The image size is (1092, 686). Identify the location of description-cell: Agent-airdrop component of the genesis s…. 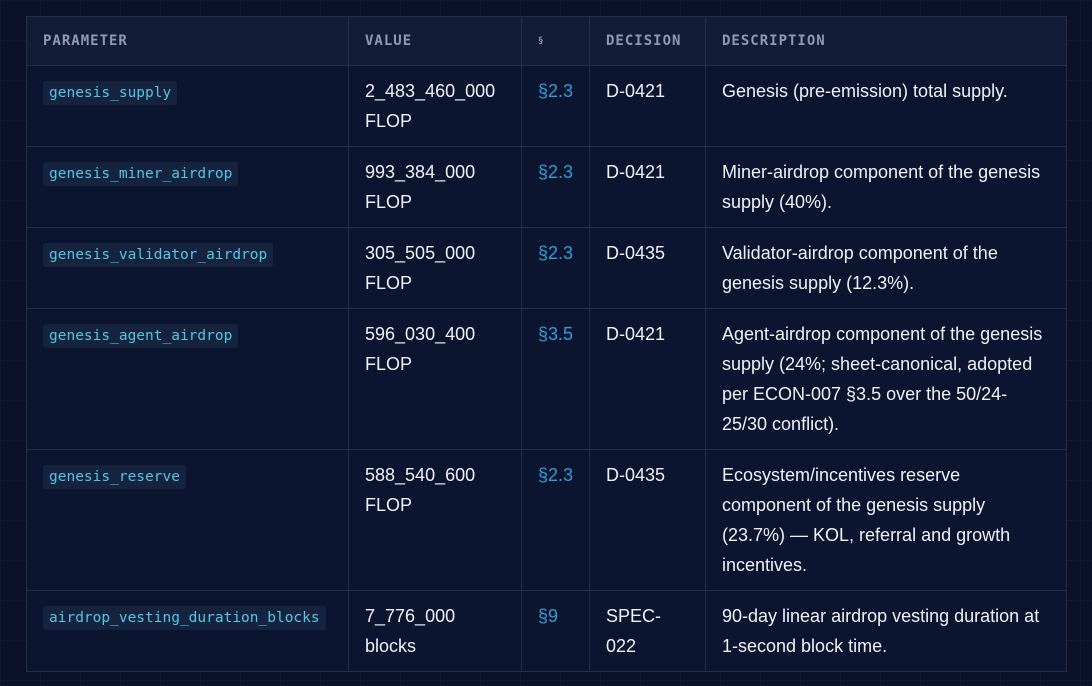
(886, 379).